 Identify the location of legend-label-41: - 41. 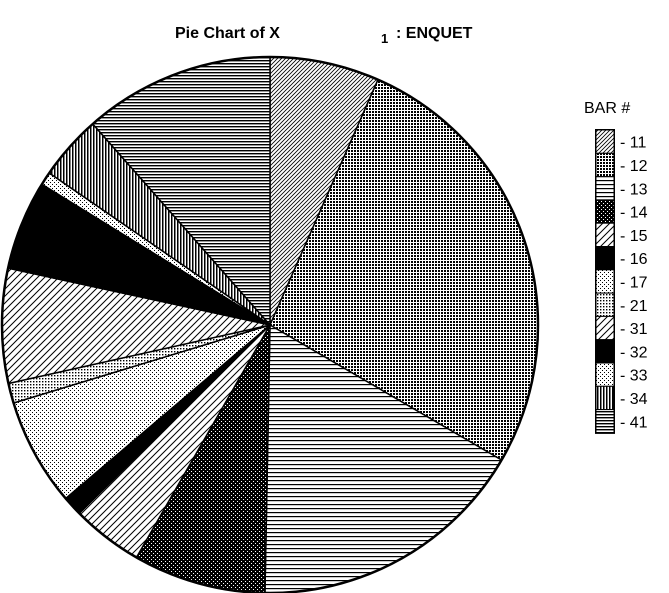
(634, 422).